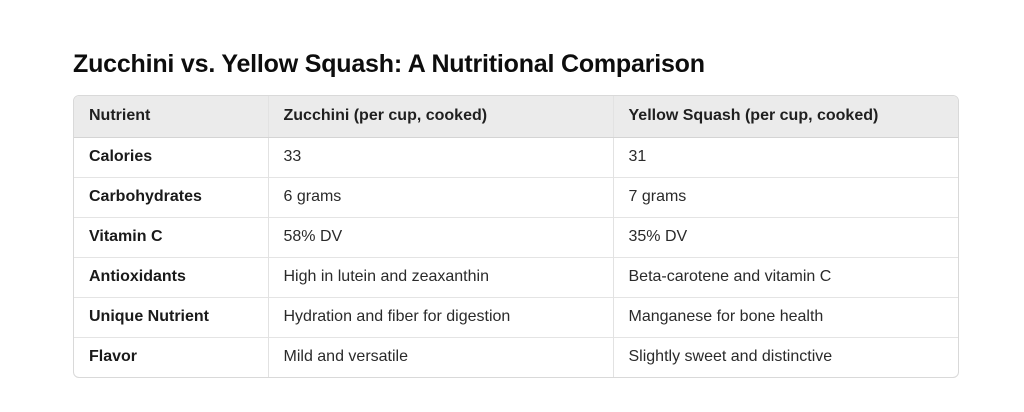  I want to click on table-row: Vitamin C 58% DV 35% DV, so click(516, 236).